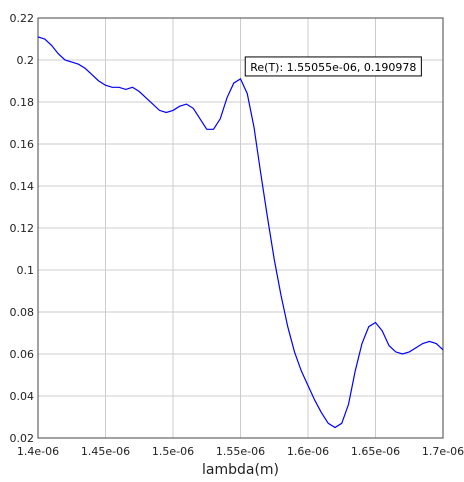  What do you see at coordinates (22, 228) in the screenshot?
I see `y-tick-label: 0.12` at bounding box center [22, 228].